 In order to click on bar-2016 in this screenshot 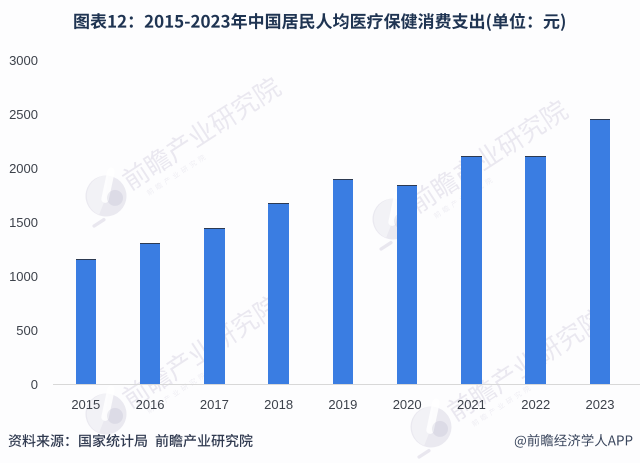, I will do `click(150, 314)`.